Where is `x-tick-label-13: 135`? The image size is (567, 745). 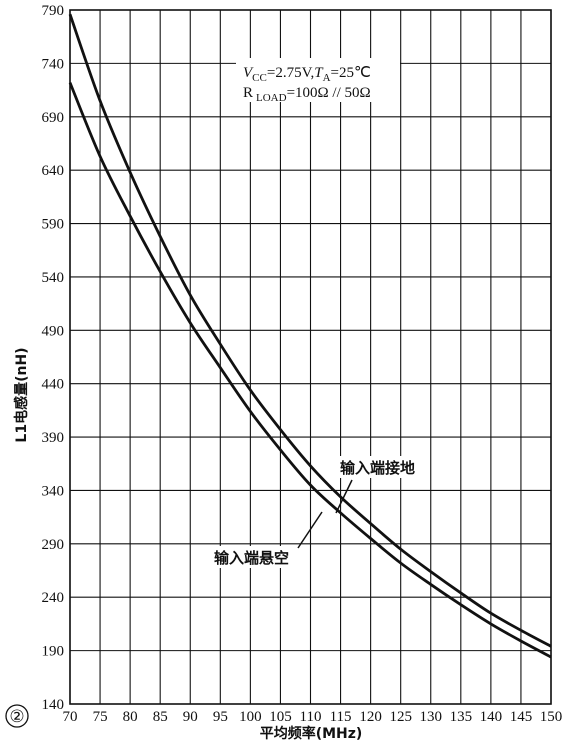 x-tick-label-13: 135 is located at coordinates (461, 717).